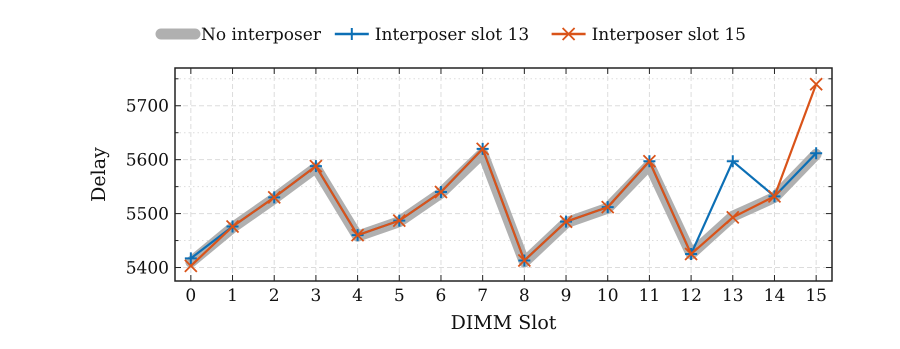 The width and height of the screenshot is (900, 349). What do you see at coordinates (274, 296) in the screenshot?
I see `x-tick-label: 2` at bounding box center [274, 296].